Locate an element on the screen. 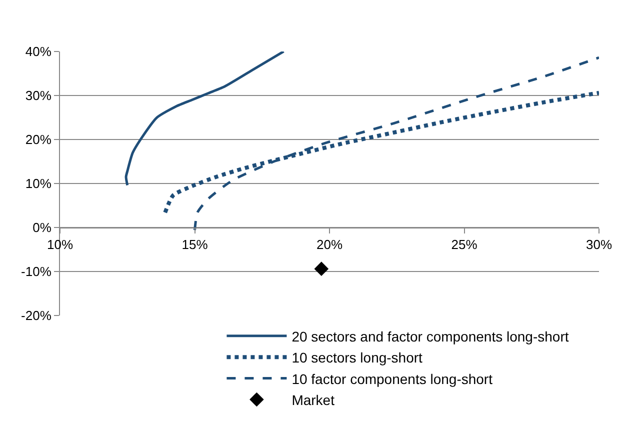  y-tick-label: 0% is located at coordinates (42, 228).